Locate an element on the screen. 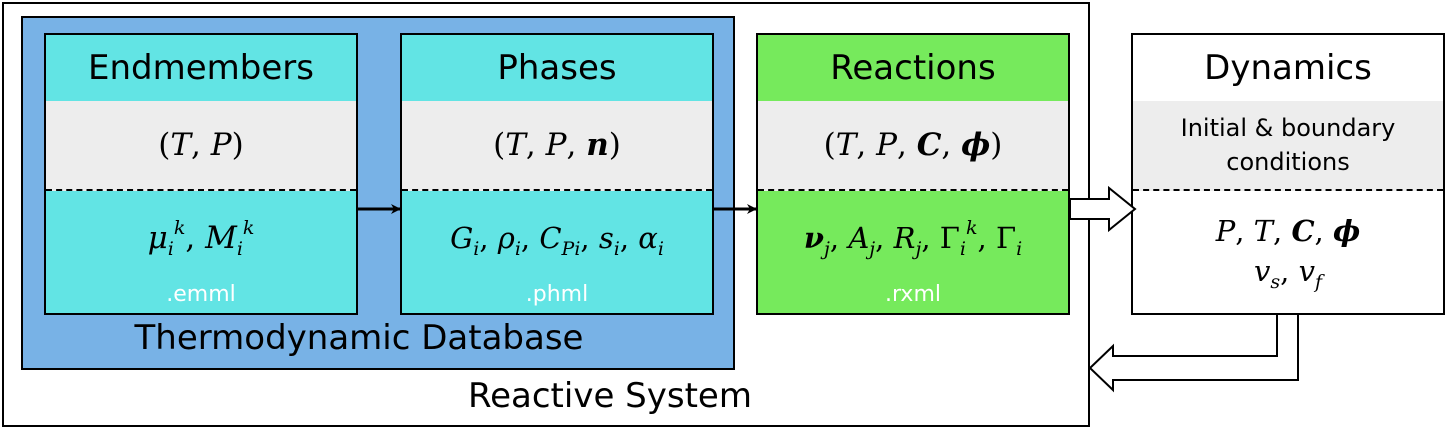 This screenshot has width=1445, height=429. endmembers-inputs: (T, P) is located at coordinates (201, 146).